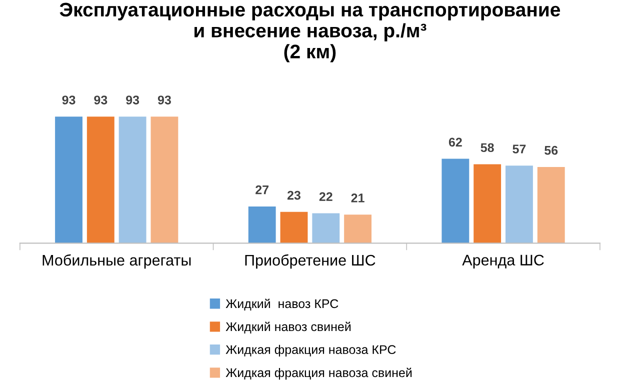 Image resolution: width=623 pixels, height=386 pixels. I want to click on data-label: 56, so click(551, 150).